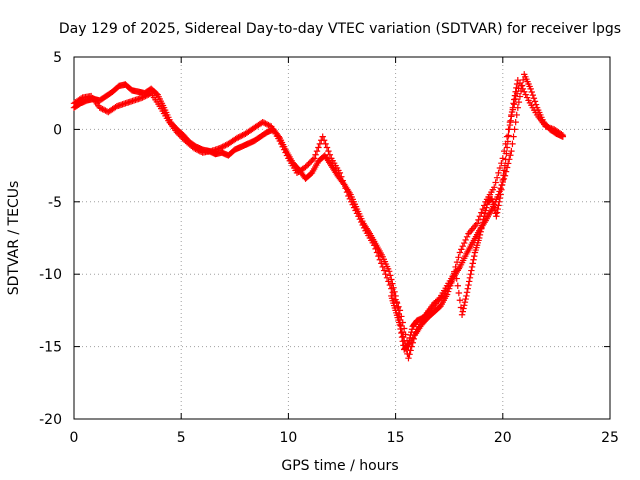 The width and height of the screenshot is (640, 480). What do you see at coordinates (396, 438) in the screenshot?
I see `x-tick-label: 15` at bounding box center [396, 438].